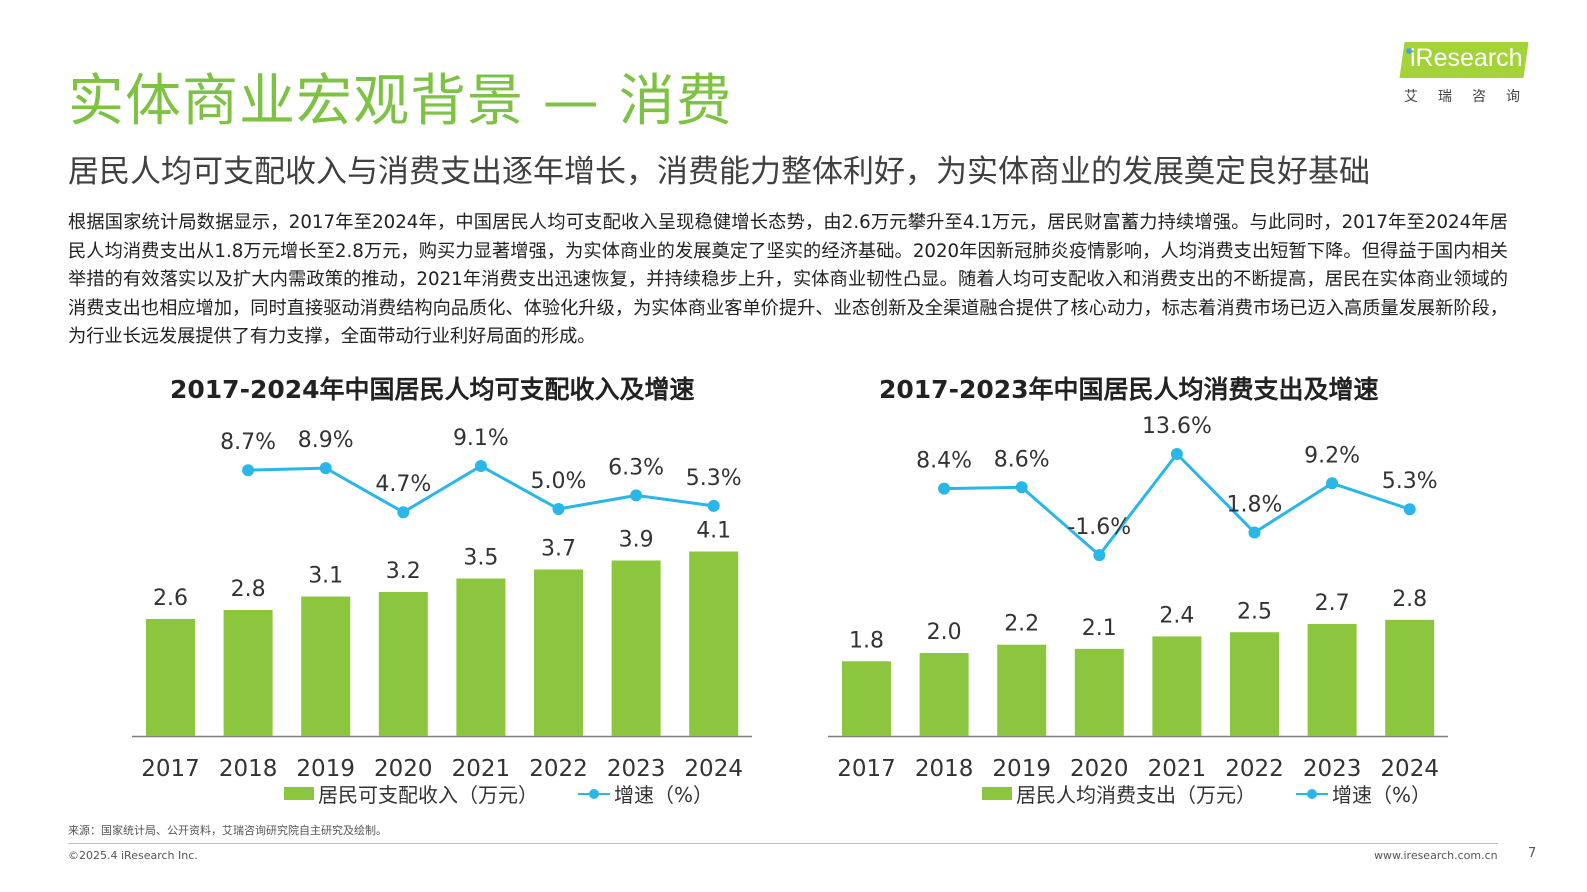  What do you see at coordinates (1176, 615) in the screenshot?
I see `bar-value-label: 2.4` at bounding box center [1176, 615].